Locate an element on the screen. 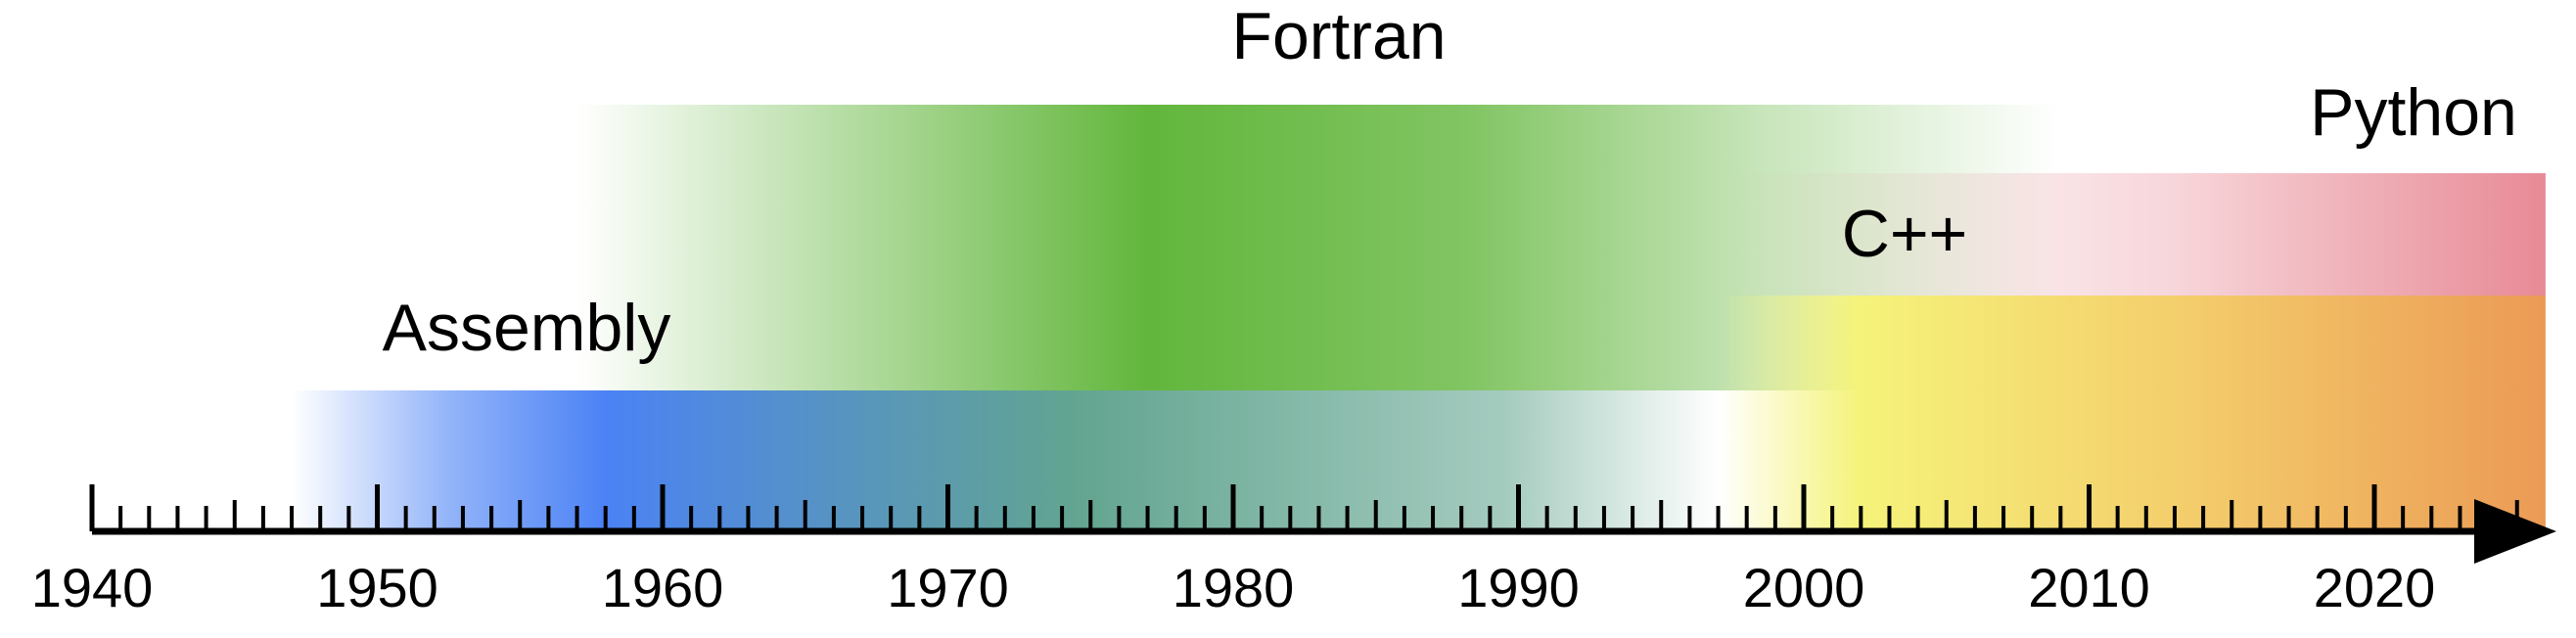 This screenshot has width=2576, height=638. tick-label: 1960 is located at coordinates (663, 587).